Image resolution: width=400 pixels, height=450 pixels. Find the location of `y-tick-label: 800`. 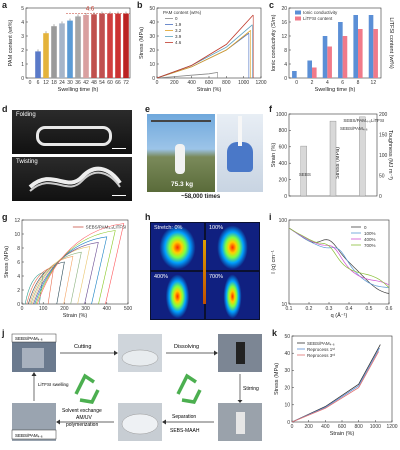

y-tick-label: 800 is located at coordinates (283, 131).